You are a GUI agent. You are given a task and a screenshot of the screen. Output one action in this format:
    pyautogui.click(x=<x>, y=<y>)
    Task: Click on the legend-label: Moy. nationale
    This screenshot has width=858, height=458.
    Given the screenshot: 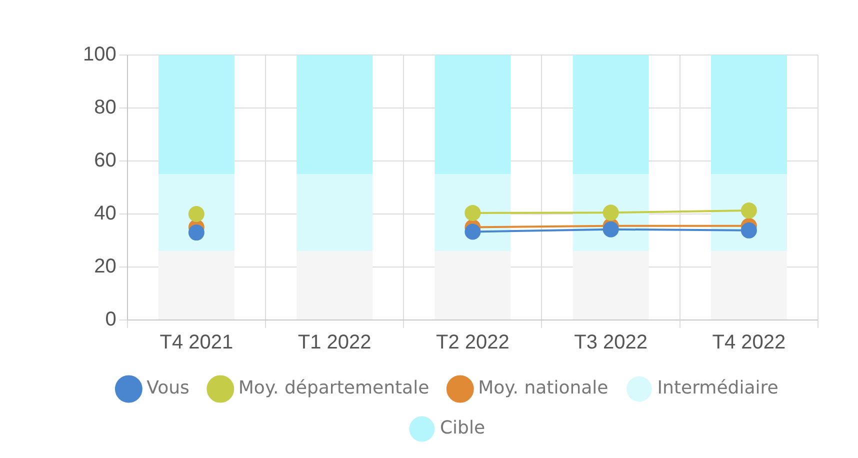 What is the action you would take?
    pyautogui.click(x=543, y=388)
    